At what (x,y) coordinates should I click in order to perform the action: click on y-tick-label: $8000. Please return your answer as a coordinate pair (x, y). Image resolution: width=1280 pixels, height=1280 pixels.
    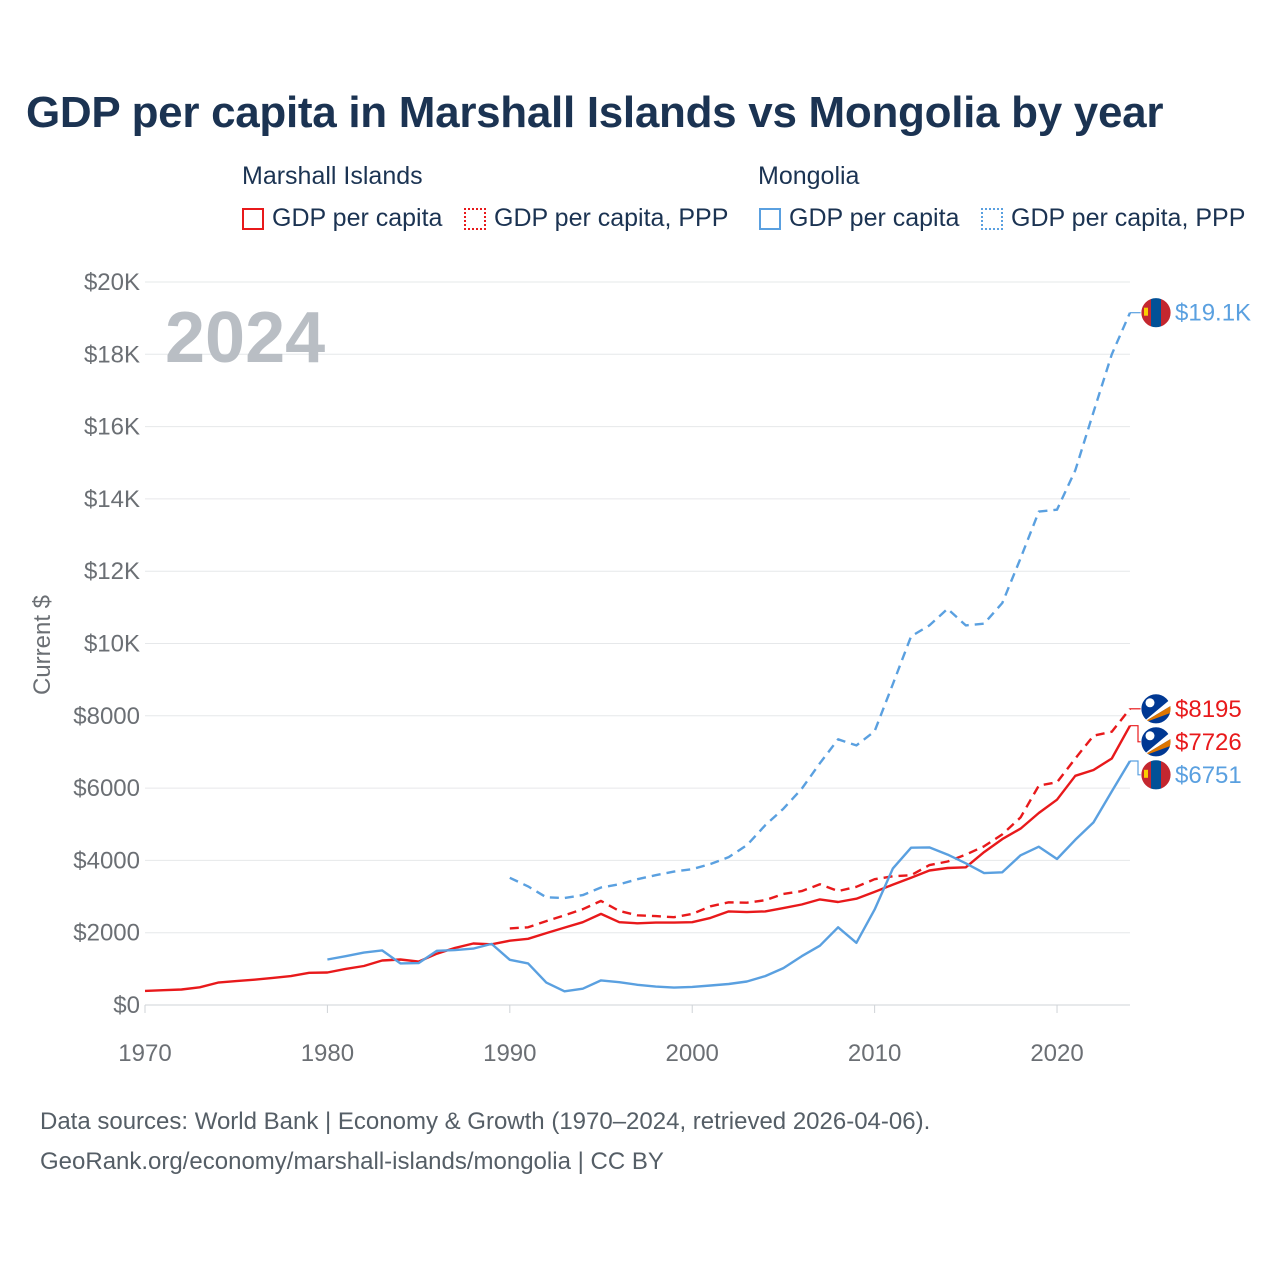
    Looking at the image, I should click on (106, 716).